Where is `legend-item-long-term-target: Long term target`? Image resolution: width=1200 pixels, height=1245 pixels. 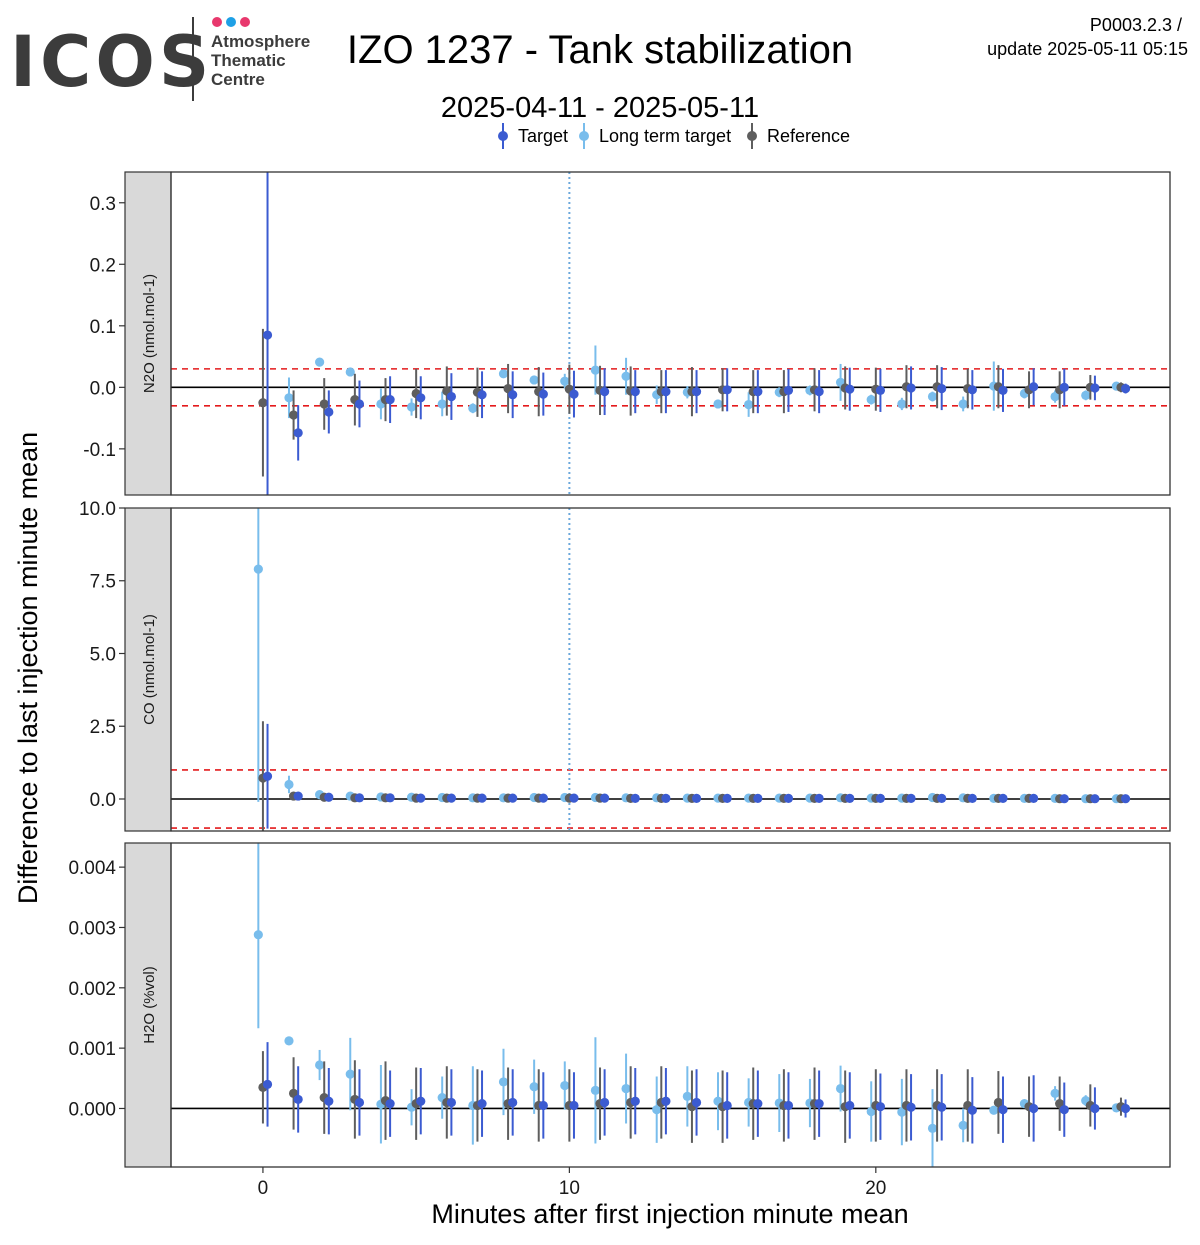 legend-item-long-term-target: Long term target is located at coordinates (655, 136).